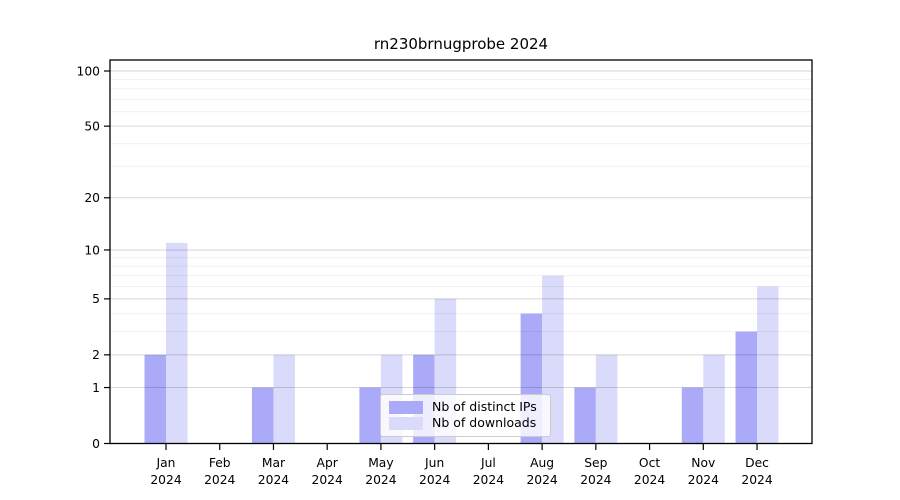  Describe the element at coordinates (220, 463) in the screenshot. I see `x-tick-label-month: Feb` at that location.